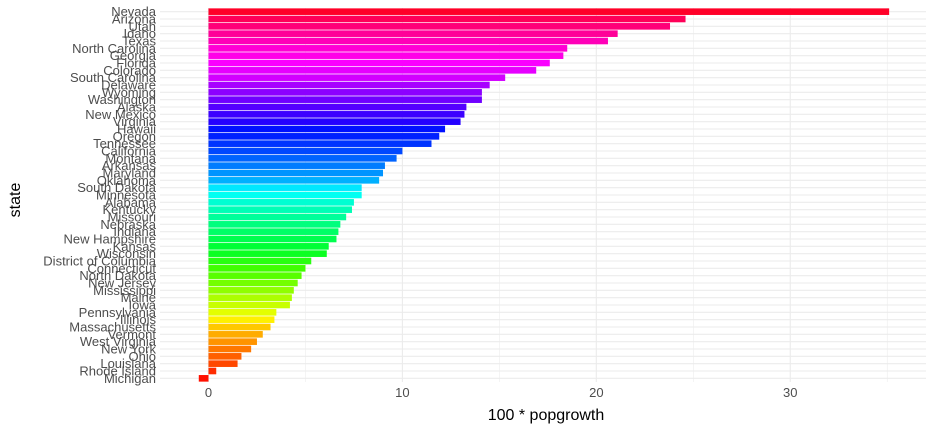 The height and width of the screenshot is (437, 936). I want to click on y-tick-label: Mississippi, so click(124, 290).